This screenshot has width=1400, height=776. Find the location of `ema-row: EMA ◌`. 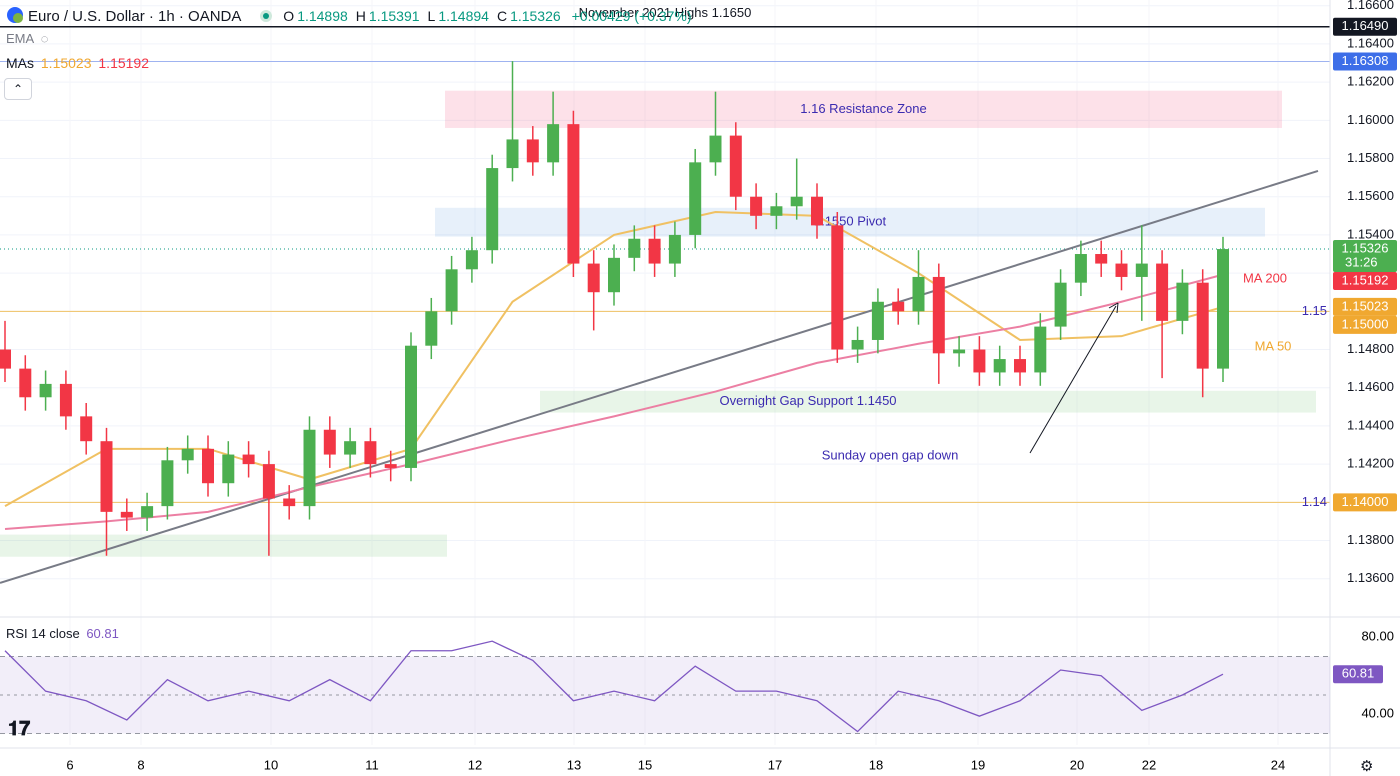

ema-row: EMA ◌ is located at coordinates (27, 38).